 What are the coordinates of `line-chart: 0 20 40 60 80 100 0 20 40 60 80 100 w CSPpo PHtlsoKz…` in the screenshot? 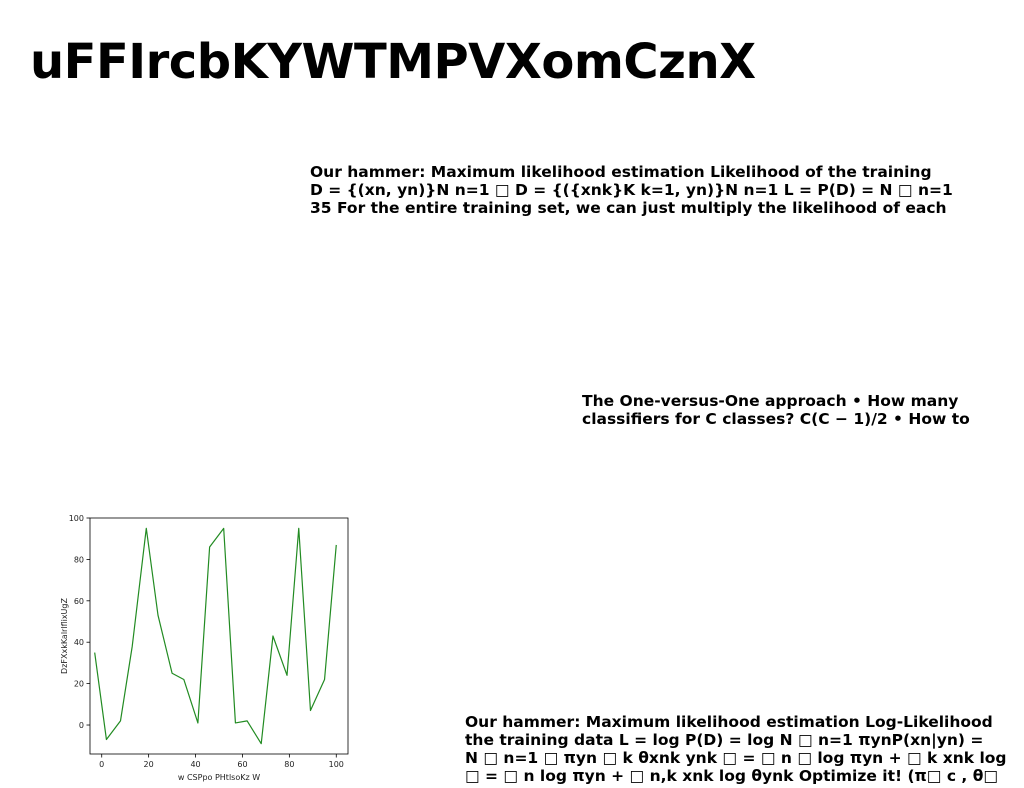 It's located at (205, 648).